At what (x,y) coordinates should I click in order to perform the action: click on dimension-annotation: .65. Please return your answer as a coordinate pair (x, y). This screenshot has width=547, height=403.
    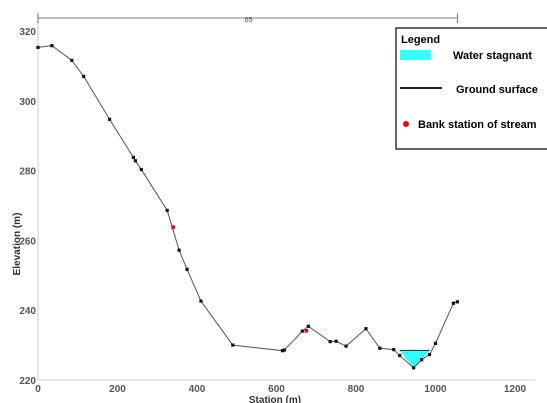
    Looking at the image, I should click on (247, 18).